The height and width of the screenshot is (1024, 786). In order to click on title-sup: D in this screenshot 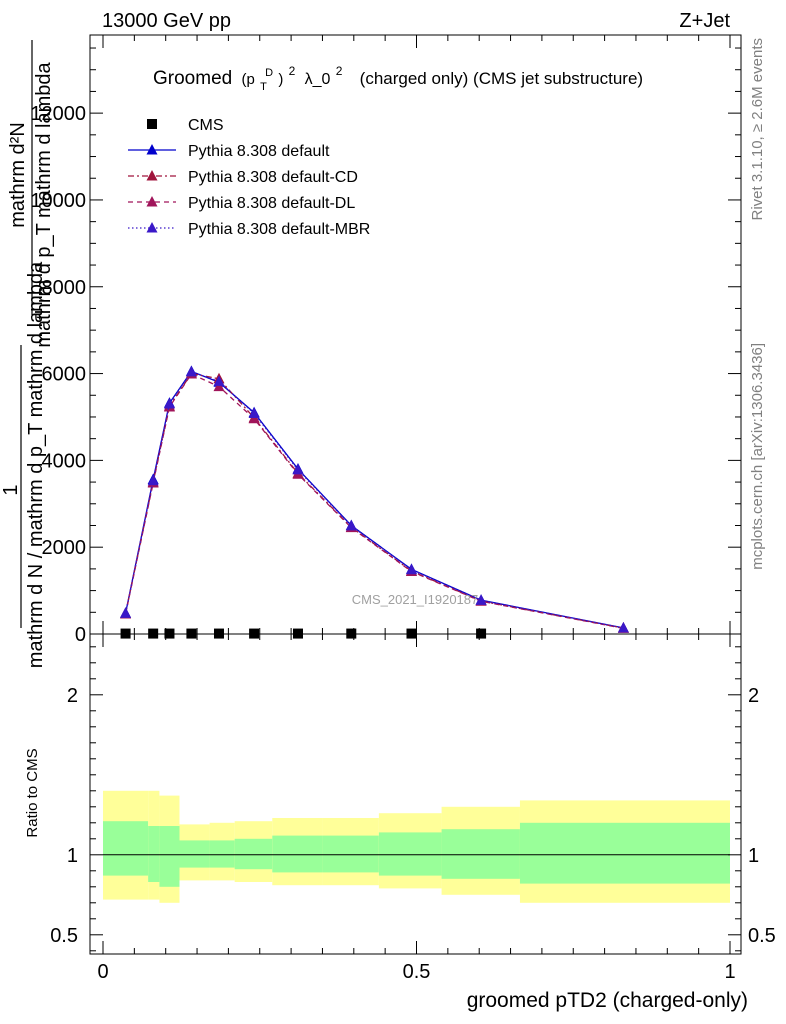, I will do `click(269, 73)`.